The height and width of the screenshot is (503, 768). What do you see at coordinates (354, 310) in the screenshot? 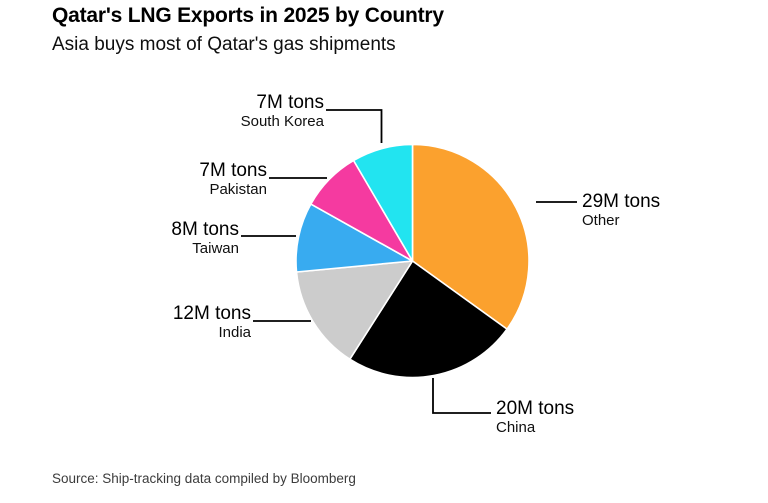
I see `pie-slice-india` at bounding box center [354, 310].